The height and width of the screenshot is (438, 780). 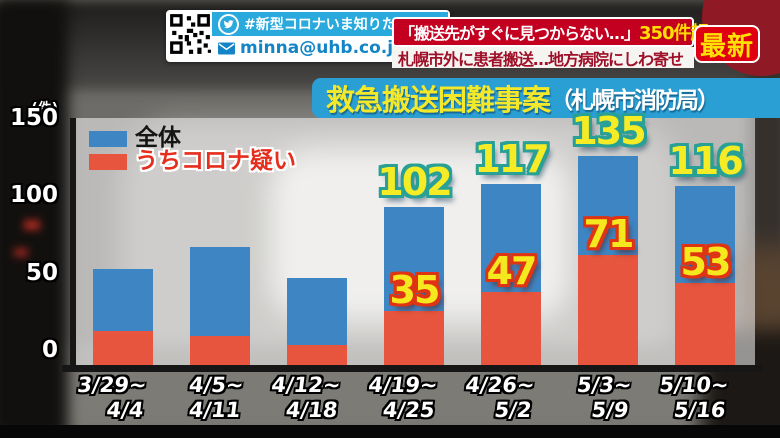 I want to click on chart-title-bar: 救急搬送困難事案 （札幌市消防局）, so click(x=546, y=98).